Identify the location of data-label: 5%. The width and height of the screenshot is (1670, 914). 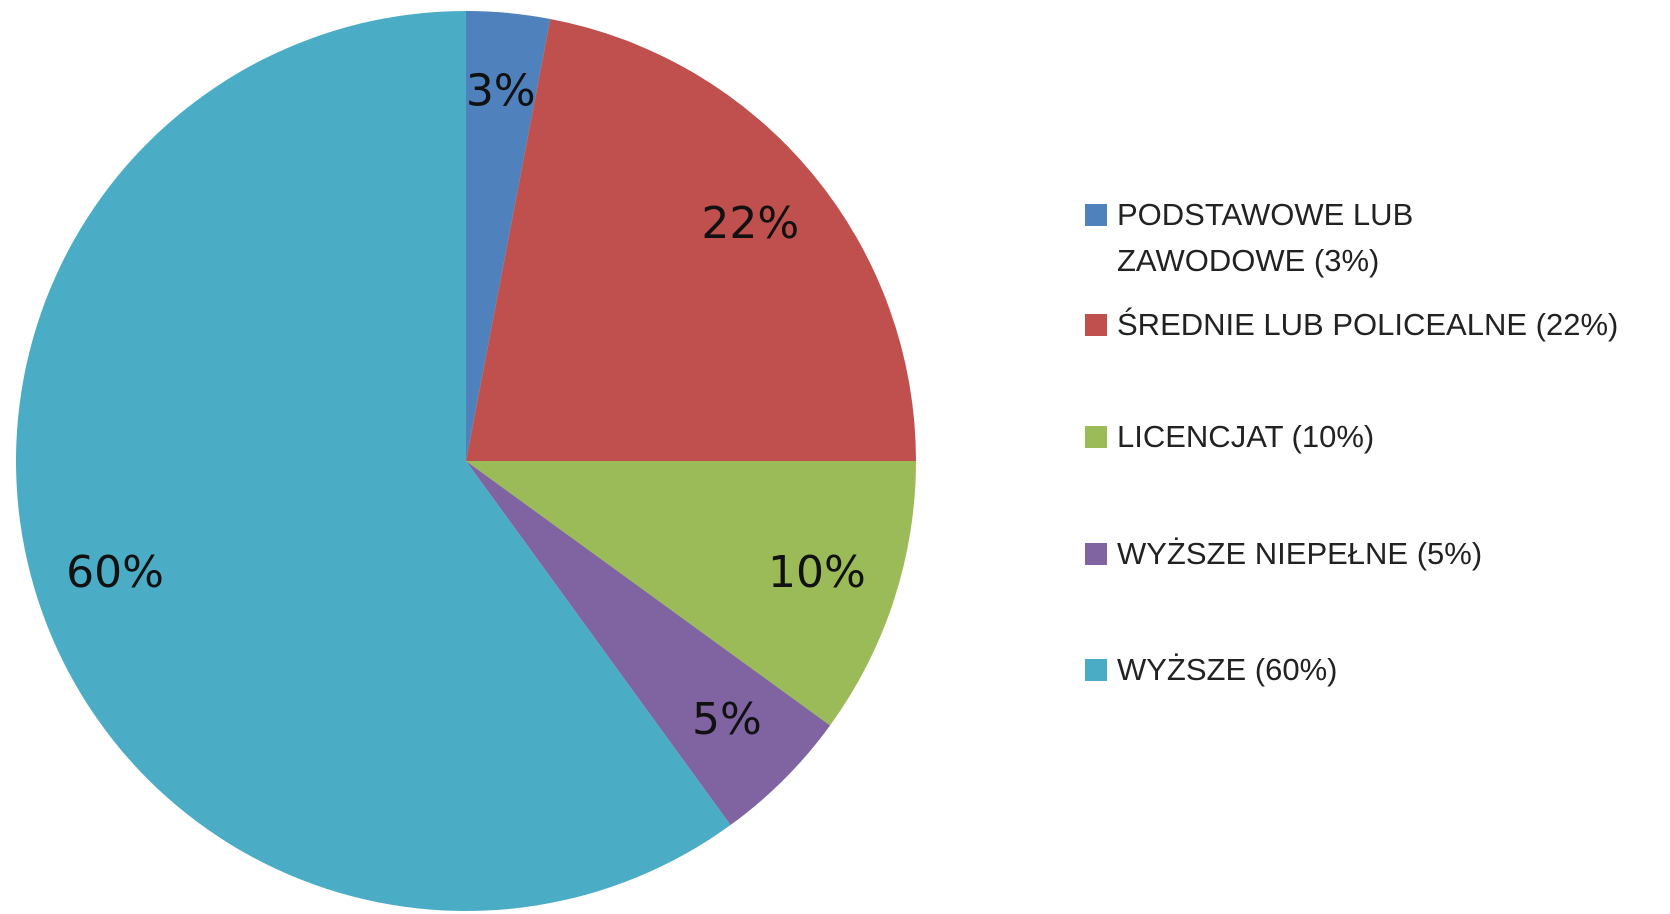
(727, 719).